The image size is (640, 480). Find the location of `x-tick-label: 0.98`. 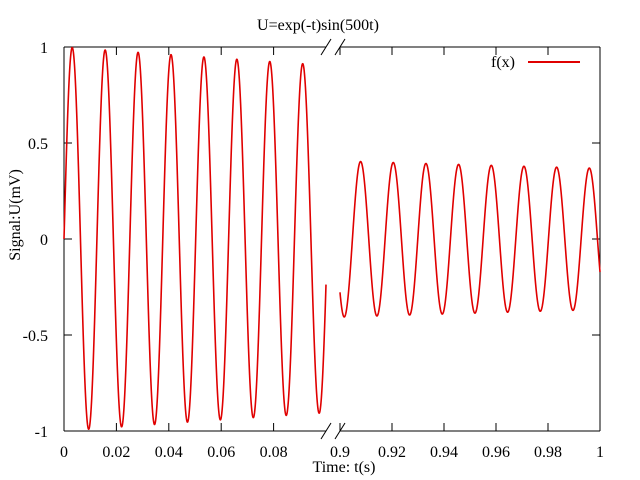

x-tick-label: 0.98 is located at coordinates (548, 452).